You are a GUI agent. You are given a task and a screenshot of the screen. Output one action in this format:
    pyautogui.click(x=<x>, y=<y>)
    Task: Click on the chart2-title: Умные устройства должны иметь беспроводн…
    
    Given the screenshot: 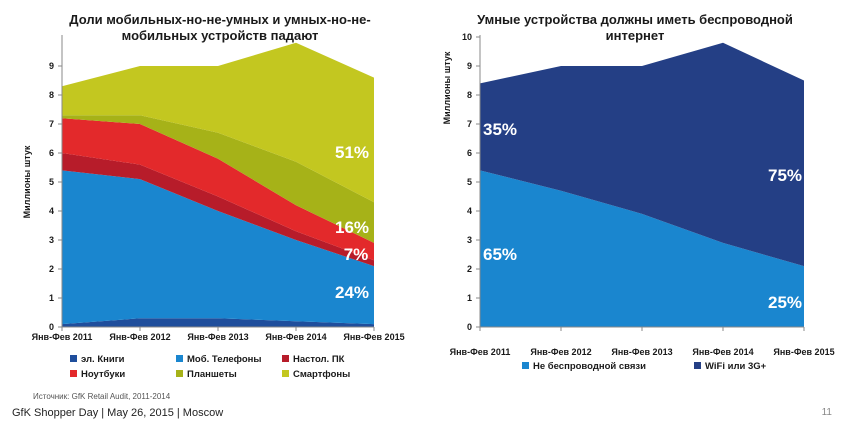 What is the action you would take?
    pyautogui.click(x=635, y=27)
    